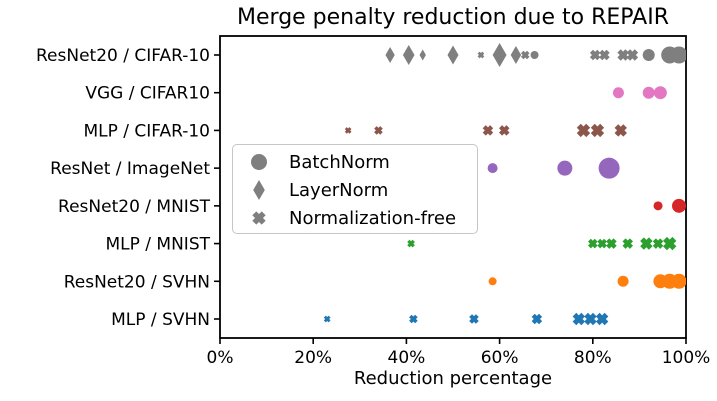 This screenshot has height=401, width=717. I want to click on legend-entry-normalization-free: Normalization-free, so click(361, 218).